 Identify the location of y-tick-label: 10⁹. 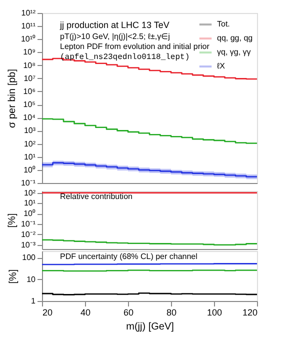
(29, 52).